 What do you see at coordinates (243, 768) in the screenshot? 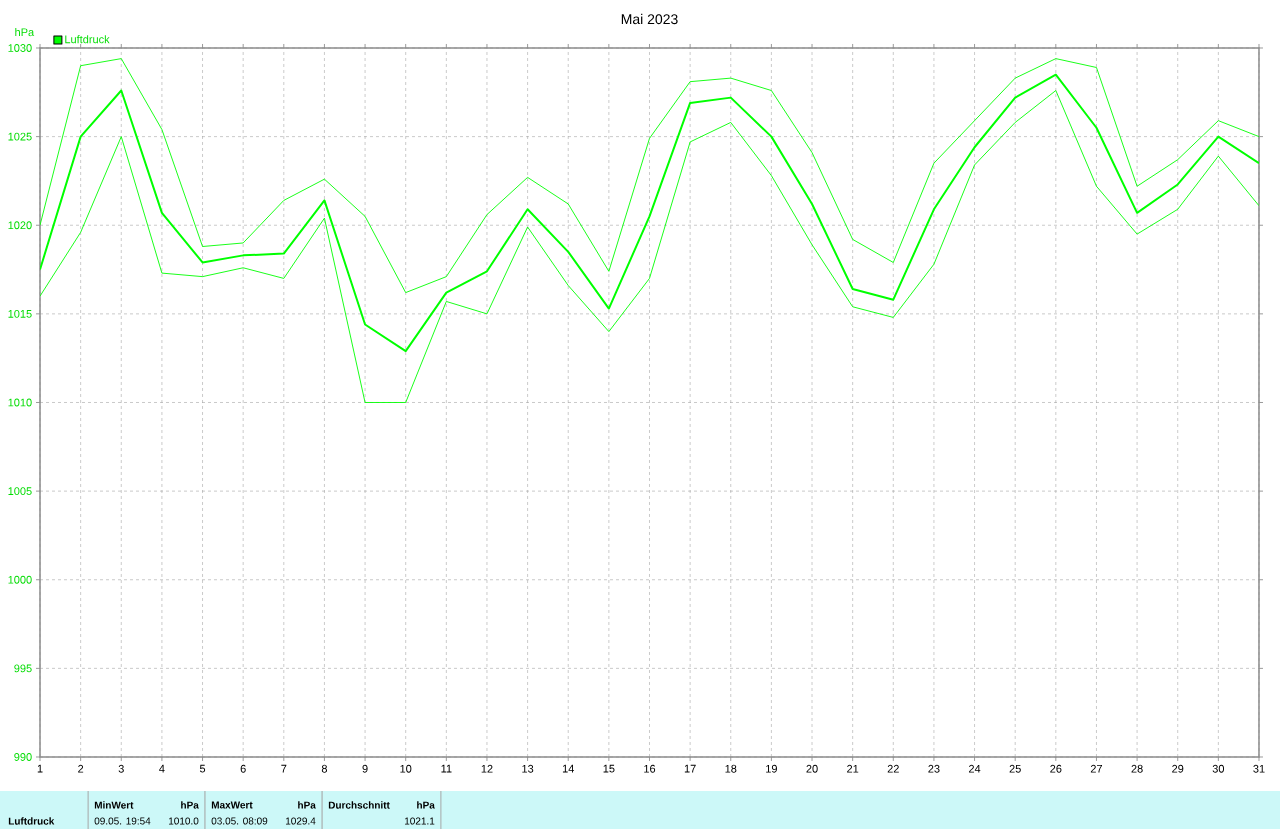
I see `x-tick-label: 6` at bounding box center [243, 768].